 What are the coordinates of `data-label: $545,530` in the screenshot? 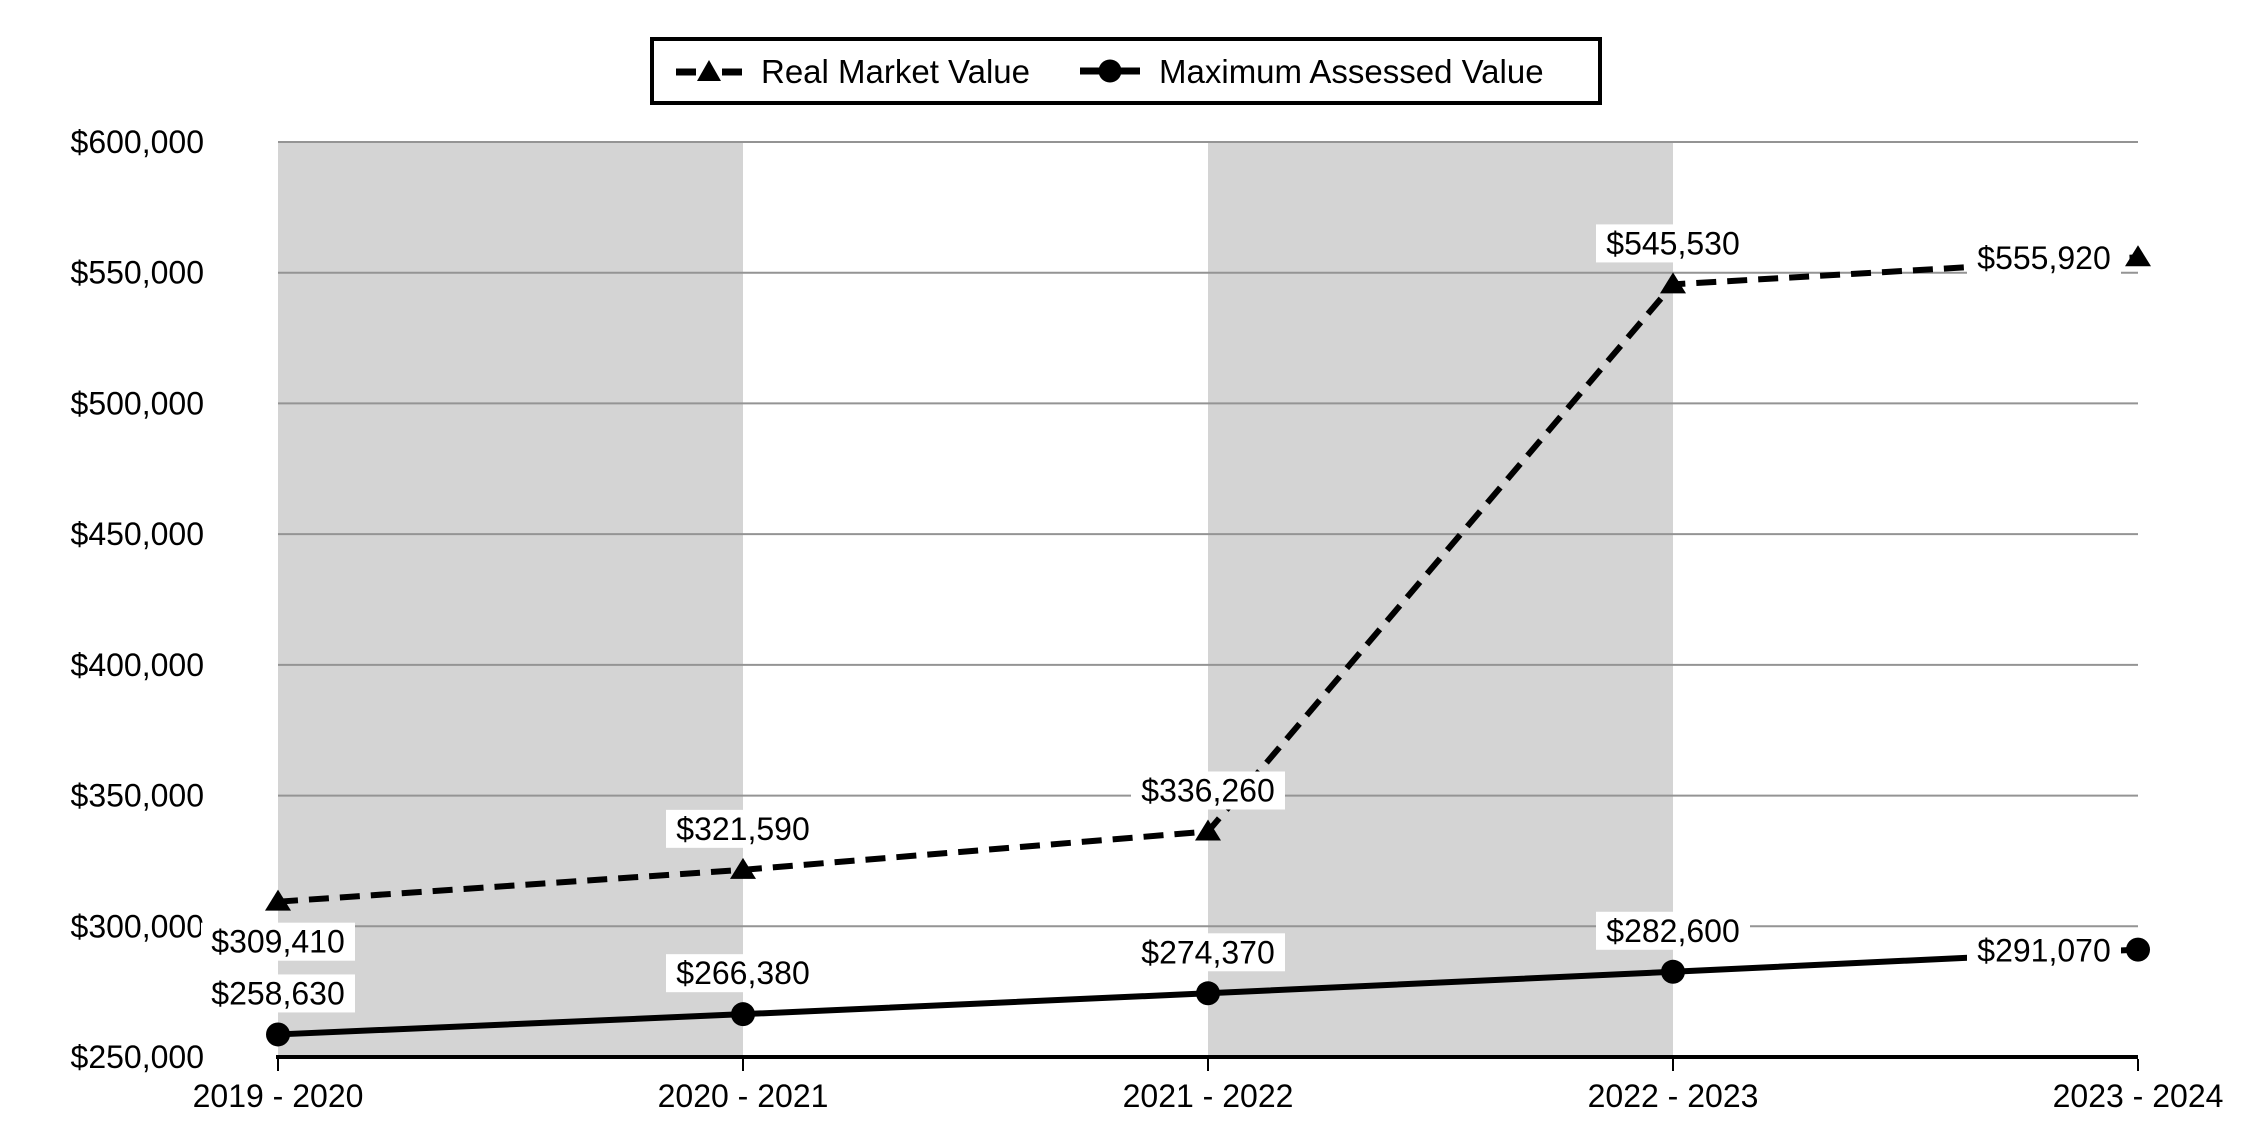 It's located at (1672, 243).